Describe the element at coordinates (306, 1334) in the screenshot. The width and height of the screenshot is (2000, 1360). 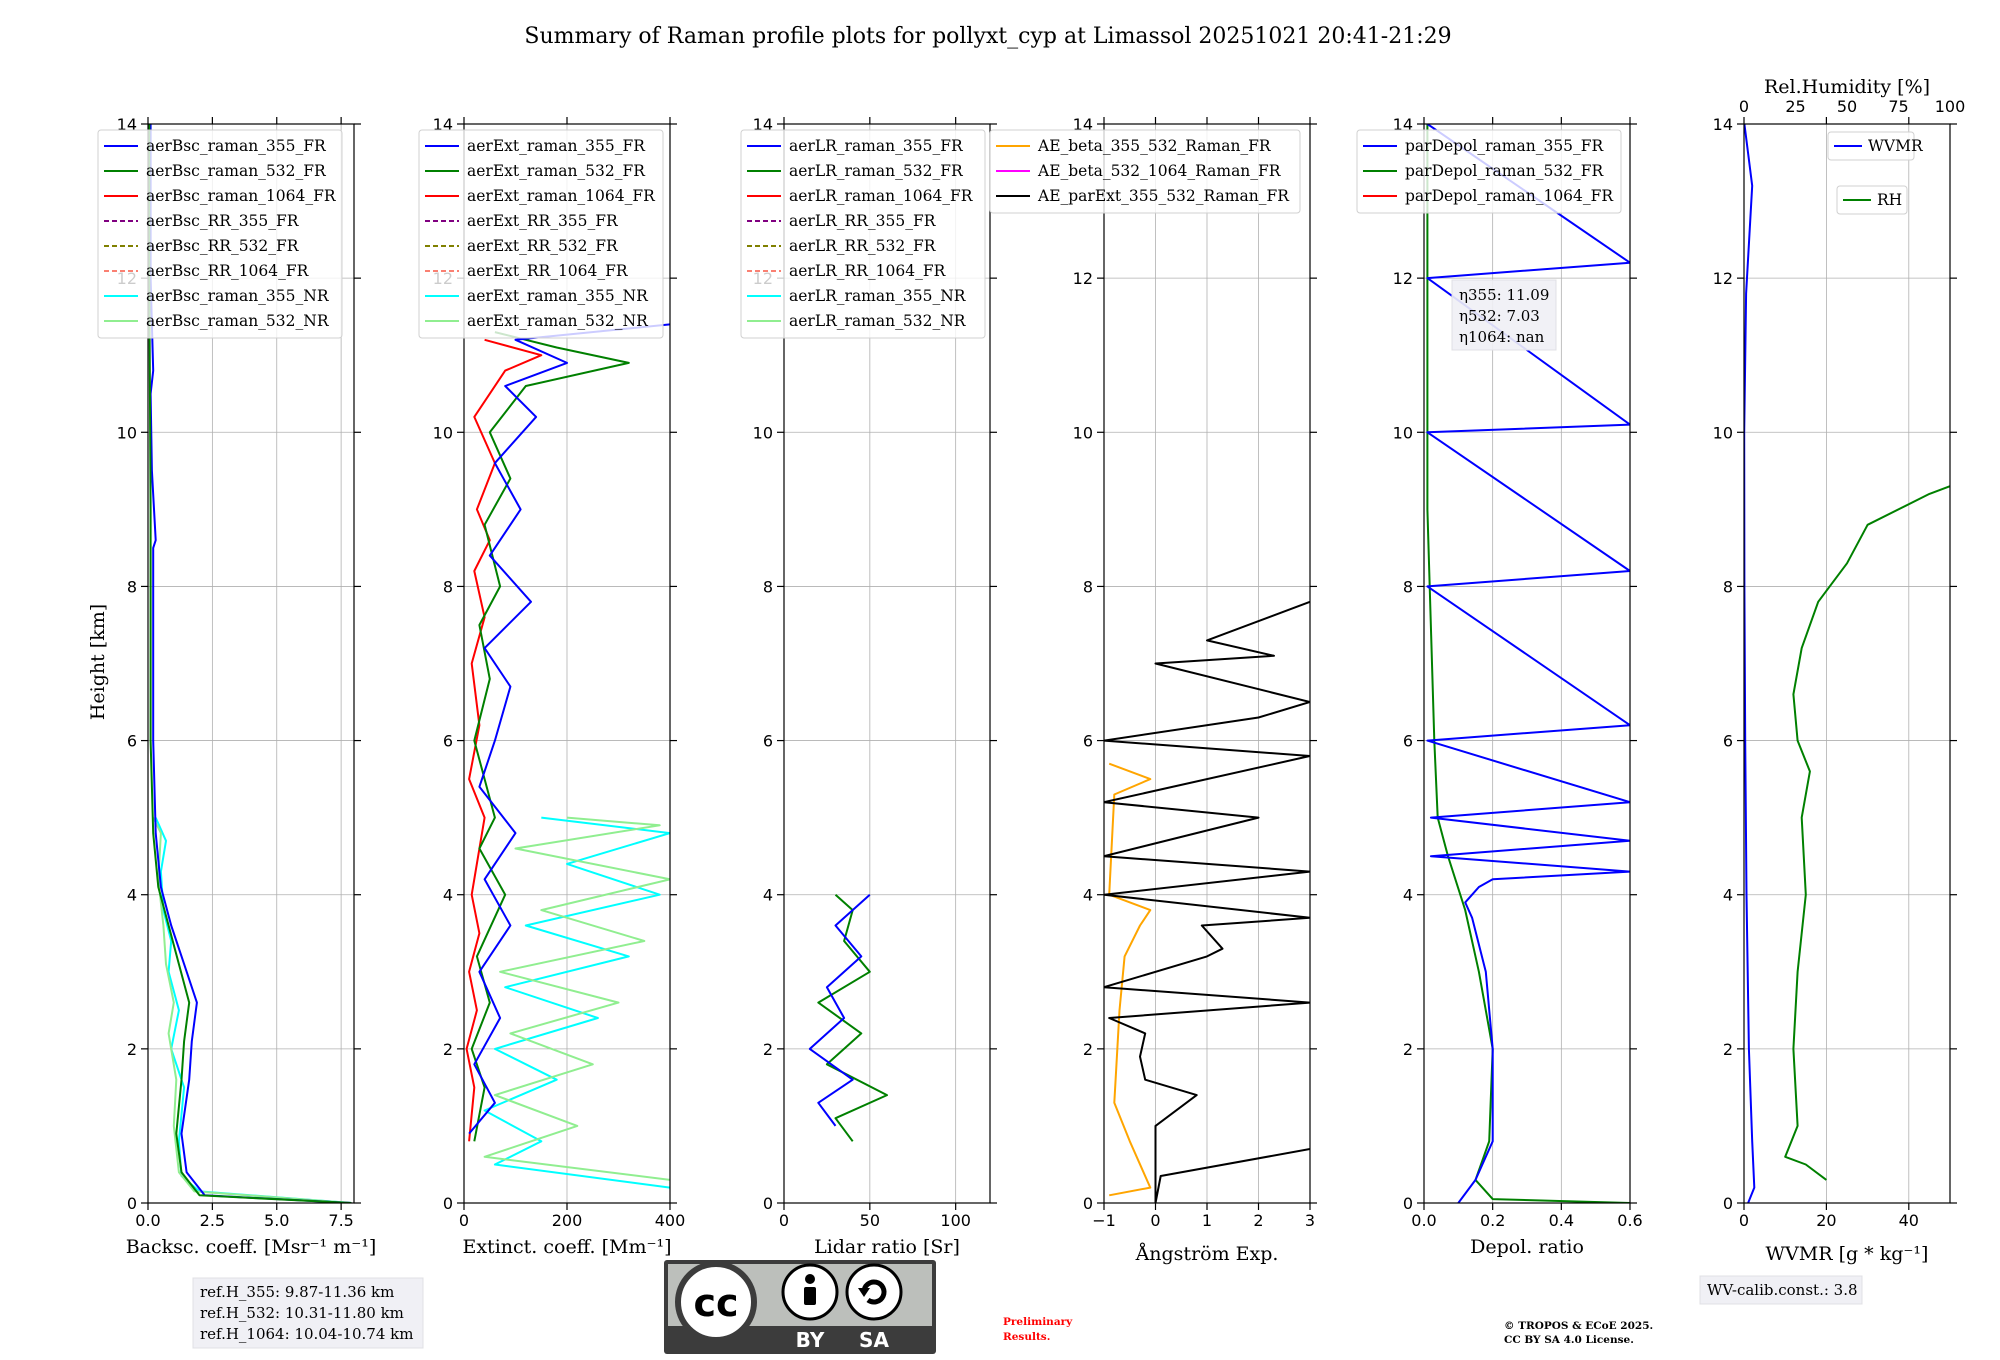
I see `ref-h-1064: ref.H_1064: 10.04-10.74 km` at that location.